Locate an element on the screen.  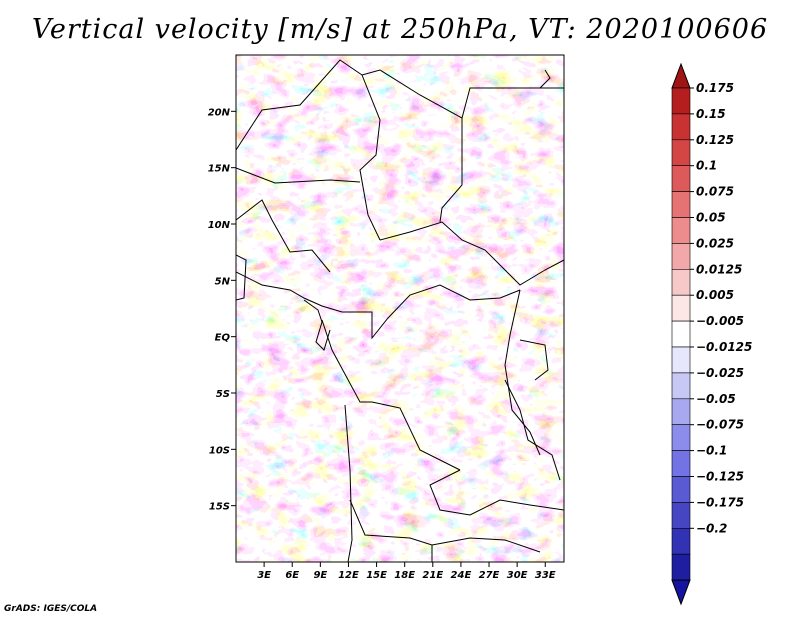
lon-tick-label: 33E is located at coordinates (545, 575).